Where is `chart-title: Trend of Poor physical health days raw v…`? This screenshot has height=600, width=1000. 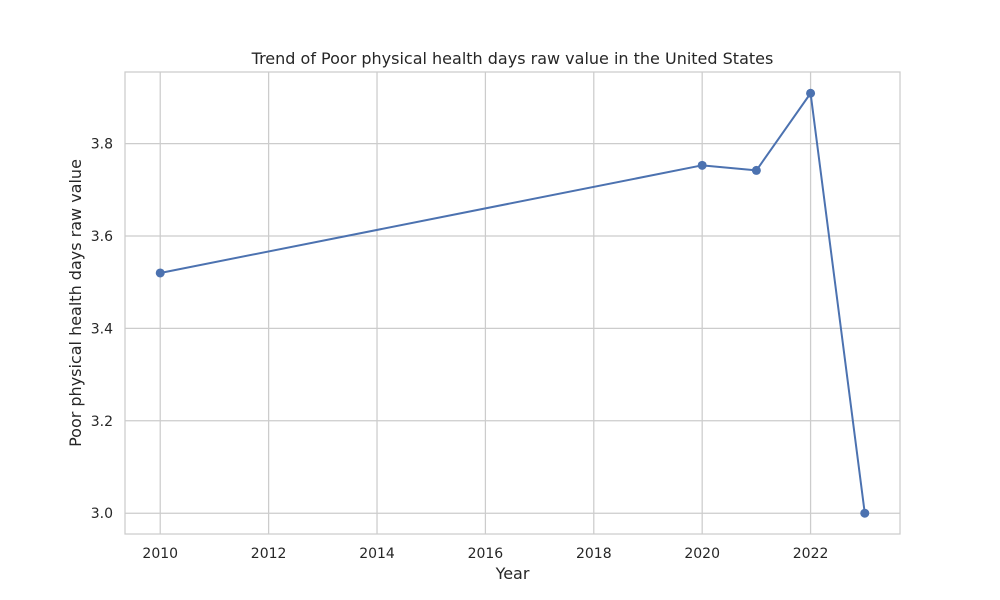
chart-title: Trend of Poor physical health days raw v… is located at coordinates (512, 58).